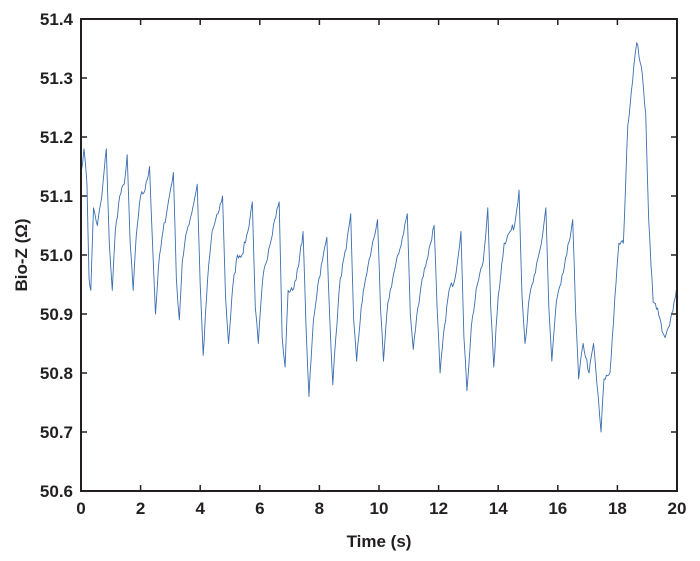 The width and height of the screenshot is (700, 561). I want to click on y-tick-label: 51.4, so click(57, 19).